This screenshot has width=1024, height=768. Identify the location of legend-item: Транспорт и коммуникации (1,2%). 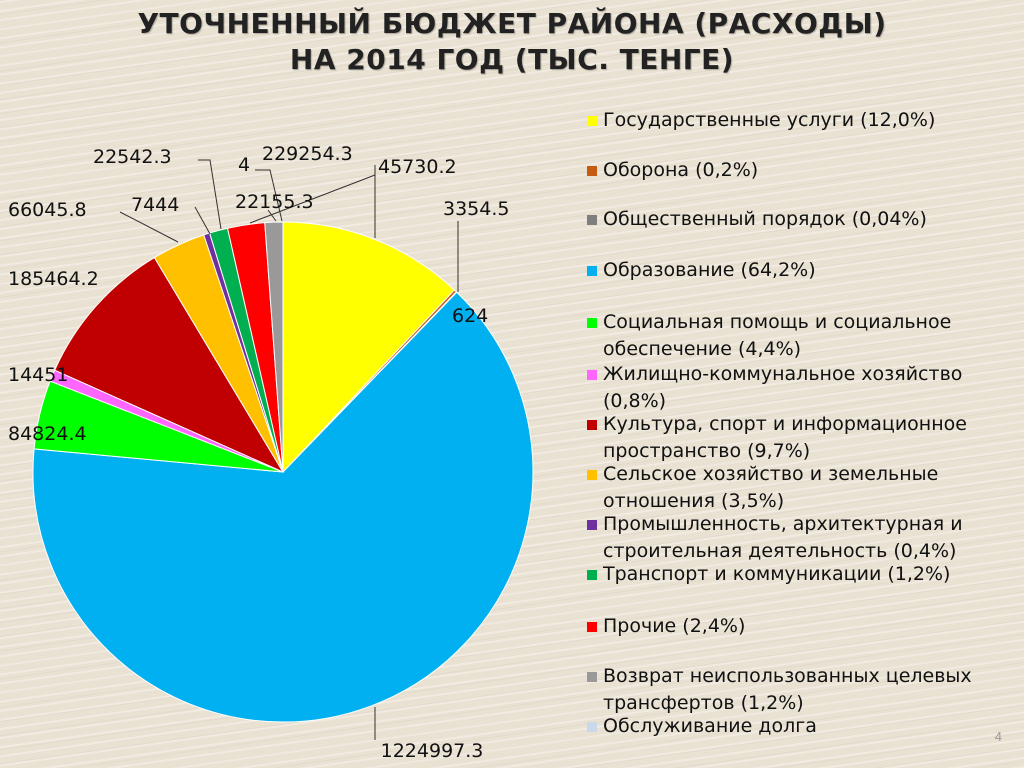
(797, 574).